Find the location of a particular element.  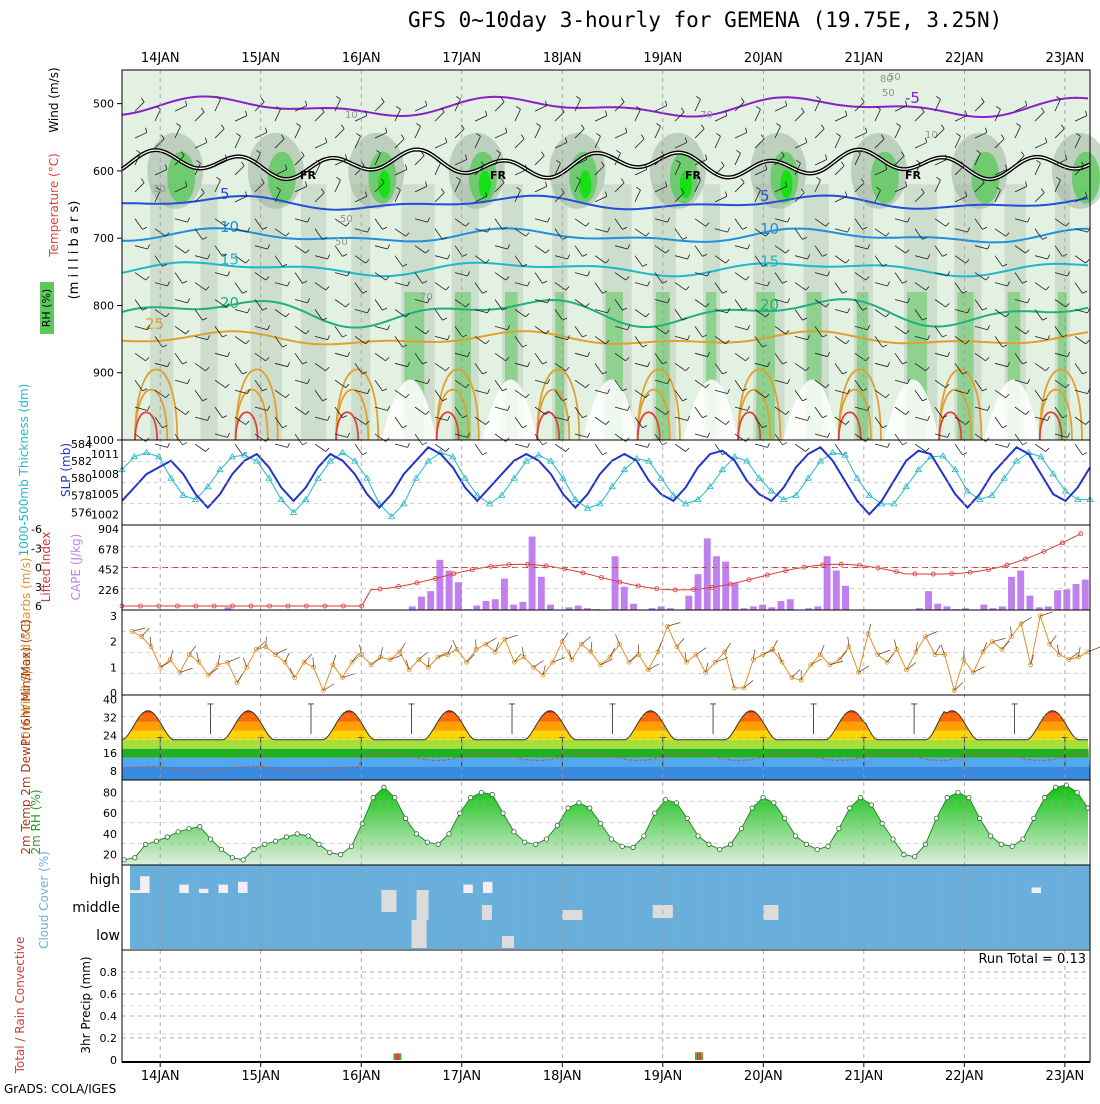

bottom-day-label: 16JAN is located at coordinates (361, 1076).